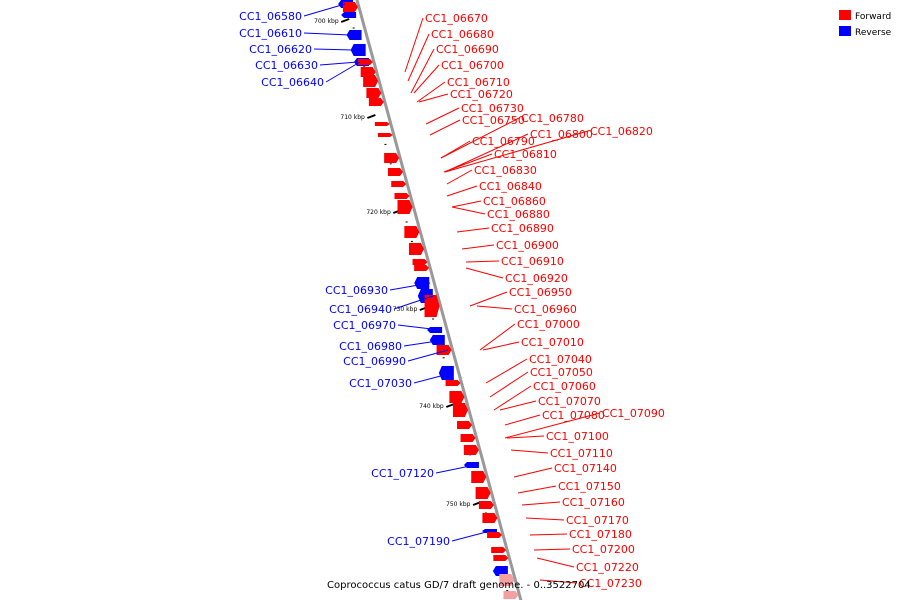 This screenshot has height=600, width=900. Describe the element at coordinates (600, 534) in the screenshot. I see `forward-gene-label: CC1_07180` at that location.